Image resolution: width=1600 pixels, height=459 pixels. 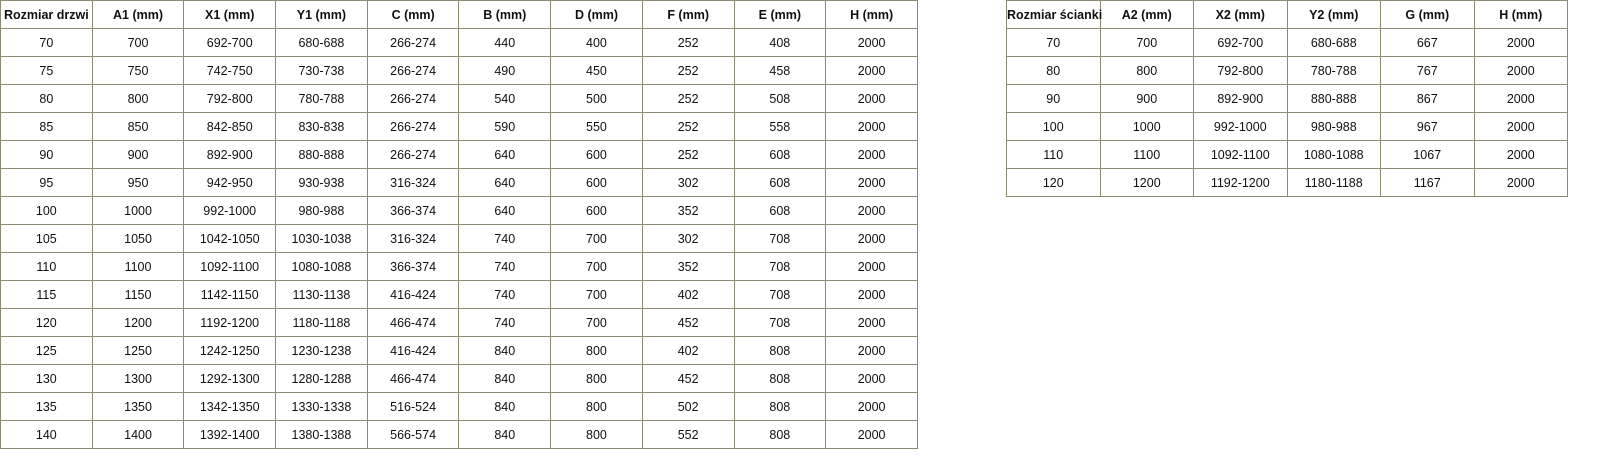 I want to click on table-cell: 115, so click(x=46, y=294).